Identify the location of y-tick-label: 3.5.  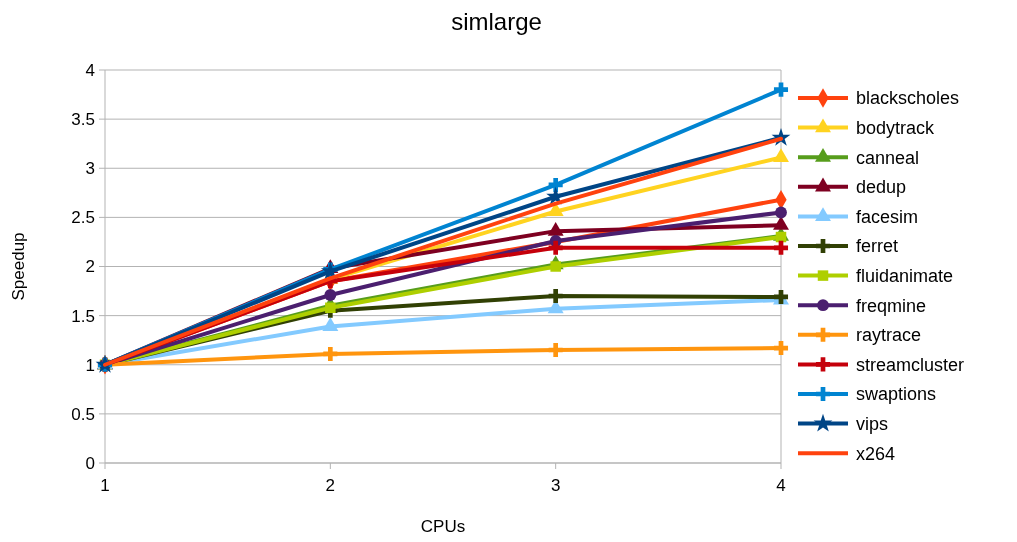
(83, 120).